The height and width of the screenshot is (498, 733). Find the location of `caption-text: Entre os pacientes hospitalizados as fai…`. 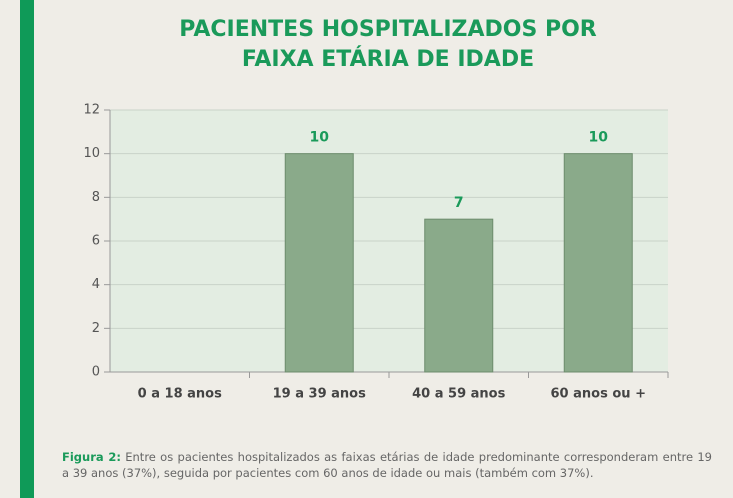

caption-text: Entre os pacientes hospitalizados as fai… is located at coordinates (387, 465).